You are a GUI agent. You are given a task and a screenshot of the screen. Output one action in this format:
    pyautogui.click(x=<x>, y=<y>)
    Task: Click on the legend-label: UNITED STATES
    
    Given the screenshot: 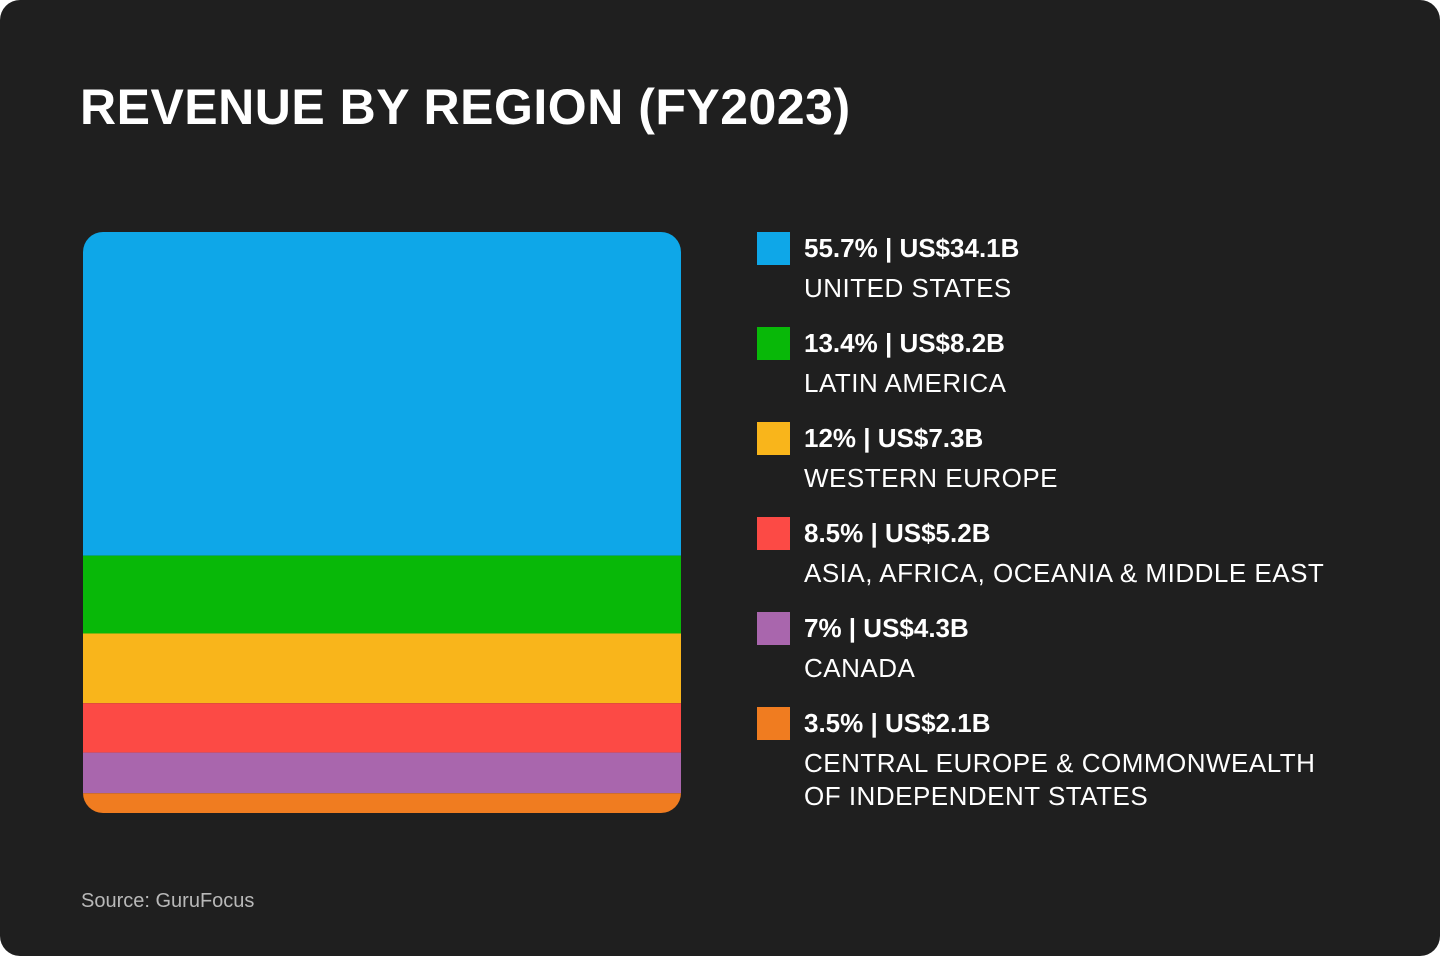 What is the action you would take?
    pyautogui.click(x=908, y=288)
    